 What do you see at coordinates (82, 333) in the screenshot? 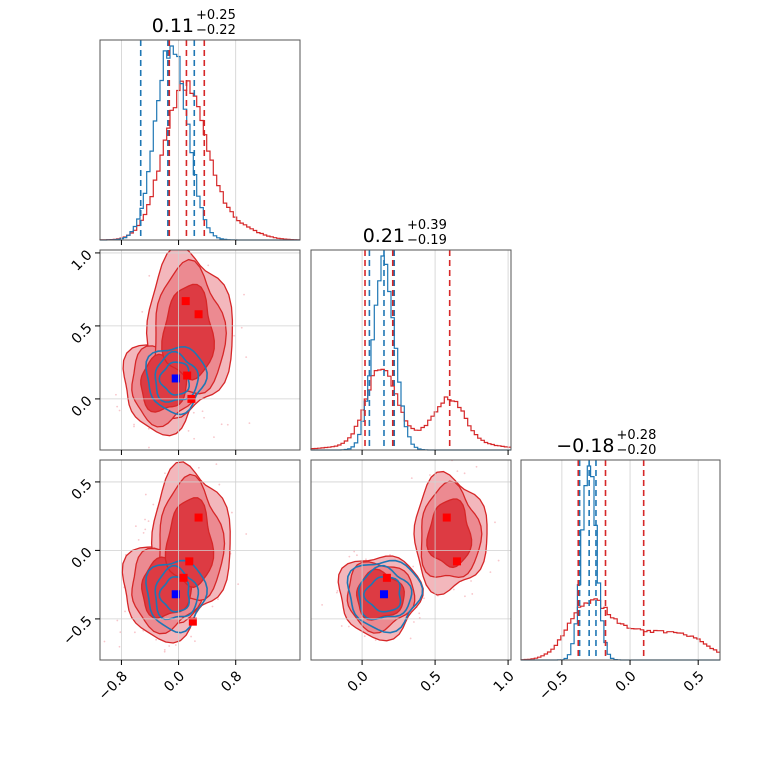
I see `y-tick-label: 0.5` at bounding box center [82, 333].